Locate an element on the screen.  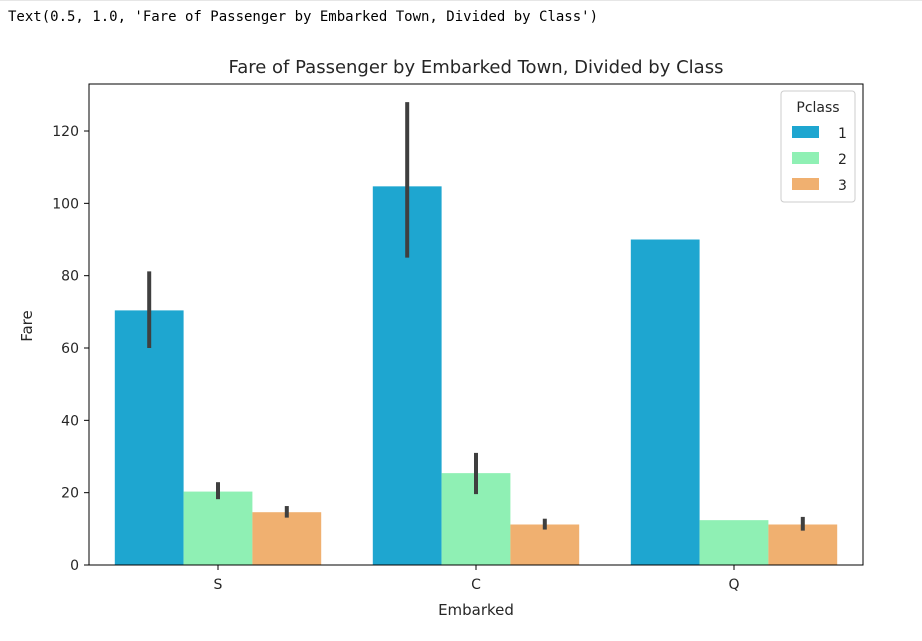
legend-label-class-2: 2 is located at coordinates (842, 160).